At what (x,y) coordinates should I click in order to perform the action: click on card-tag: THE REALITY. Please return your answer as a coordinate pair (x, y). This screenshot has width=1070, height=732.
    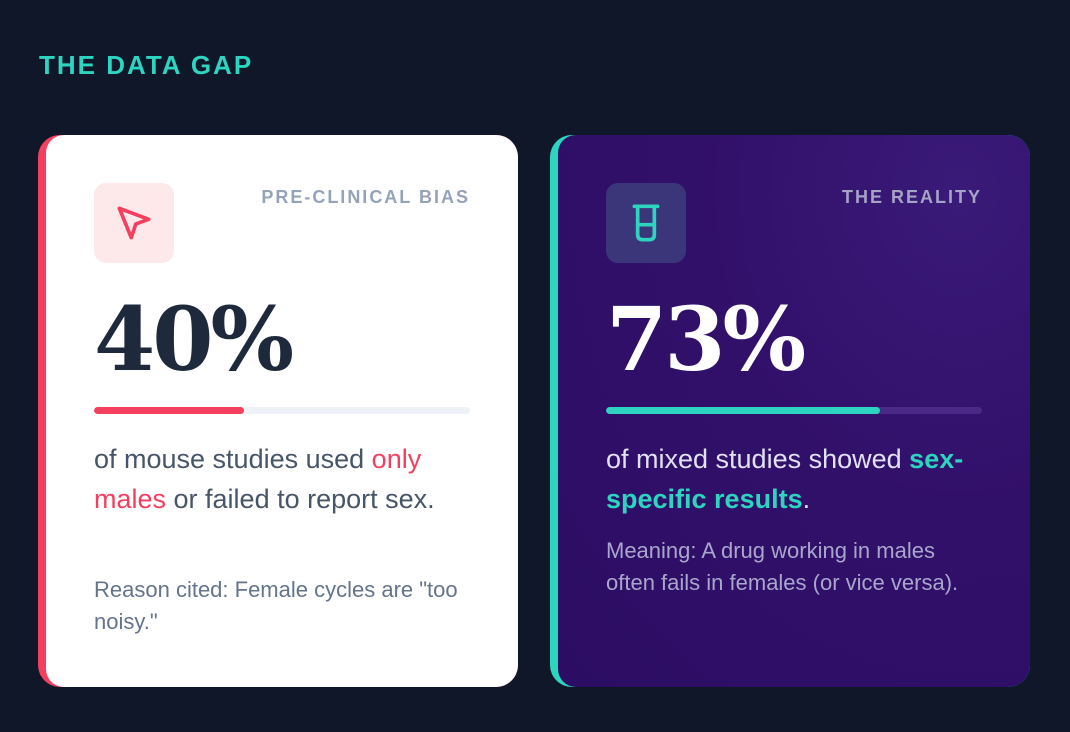
    Looking at the image, I should click on (911, 197).